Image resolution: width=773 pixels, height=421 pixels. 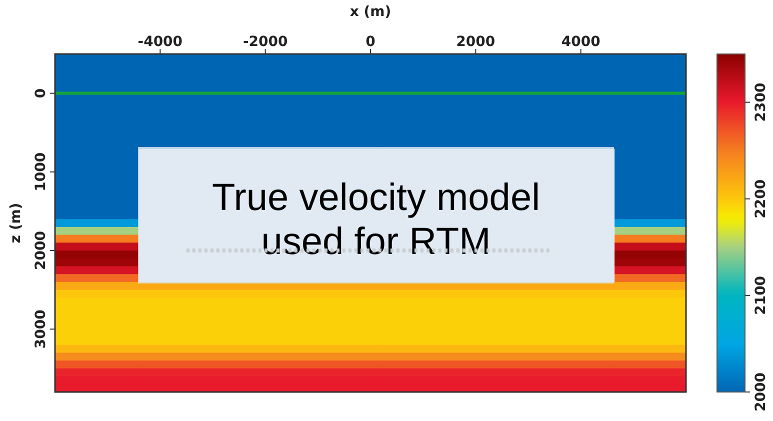 I want to click on y-tick-label: 0, so click(x=41, y=93).